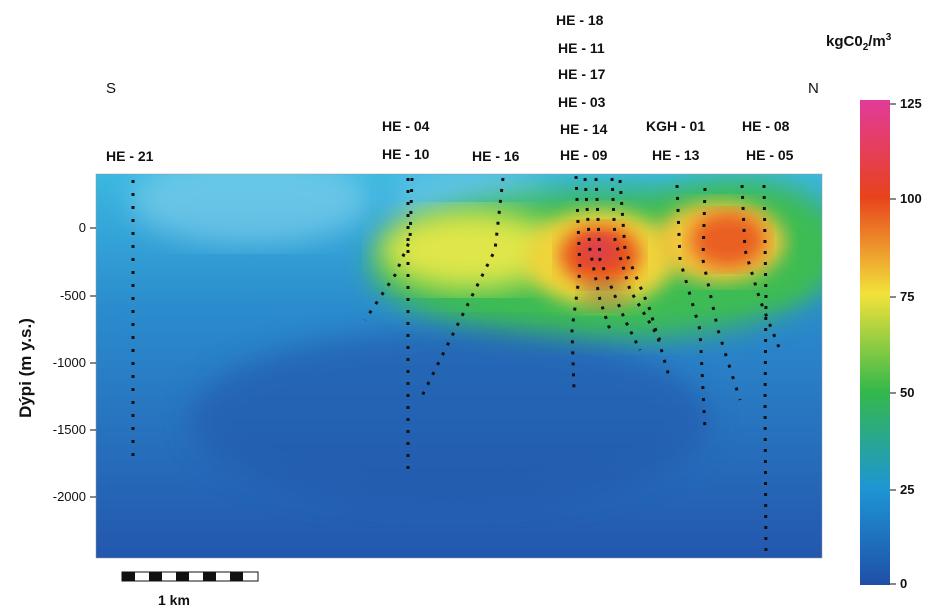 The width and height of the screenshot is (942, 614). Describe the element at coordinates (859, 42) in the screenshot. I see `colorbar-title: kgC02/m3` at that location.